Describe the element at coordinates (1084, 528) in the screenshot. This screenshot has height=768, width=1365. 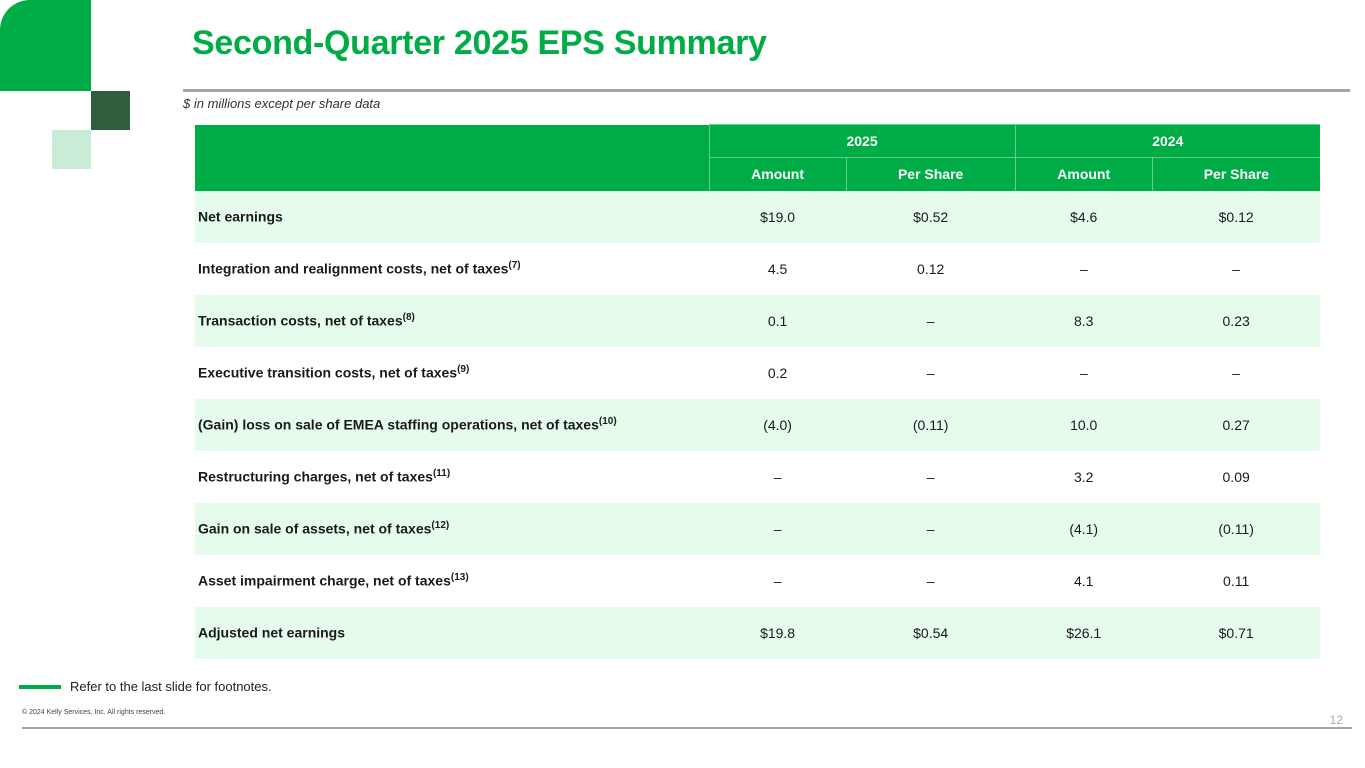
I see `cell-value: (4.1)` at that location.